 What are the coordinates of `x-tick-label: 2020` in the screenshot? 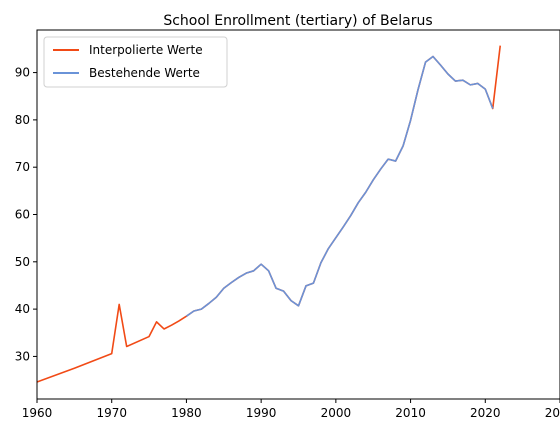 It's located at (485, 413).